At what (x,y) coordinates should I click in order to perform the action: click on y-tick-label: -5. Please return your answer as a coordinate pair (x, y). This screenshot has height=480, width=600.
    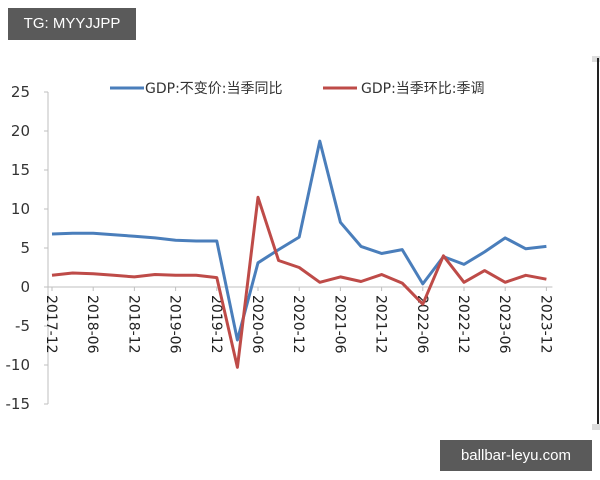
    Looking at the image, I should click on (22, 326).